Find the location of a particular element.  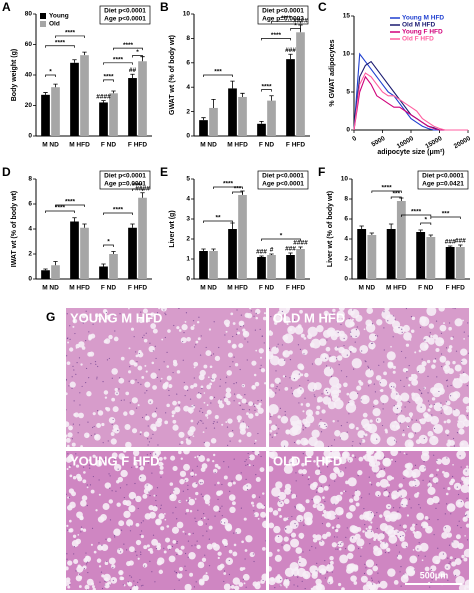

stats-text: Age p<0.0001 is located at coordinates (283, 184).